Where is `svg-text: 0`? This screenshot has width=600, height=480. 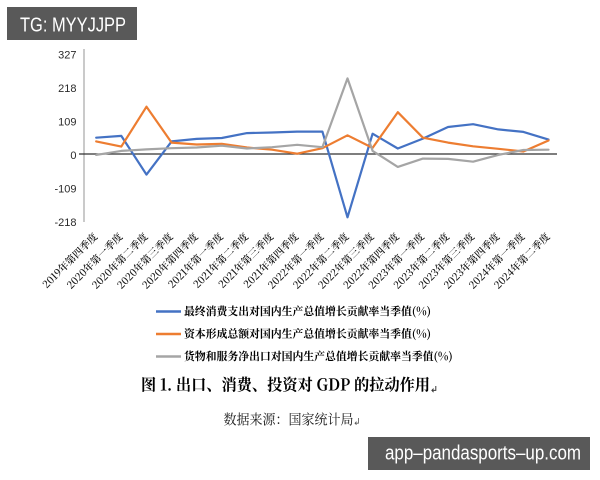 svg-text: 0 is located at coordinates (73, 156).